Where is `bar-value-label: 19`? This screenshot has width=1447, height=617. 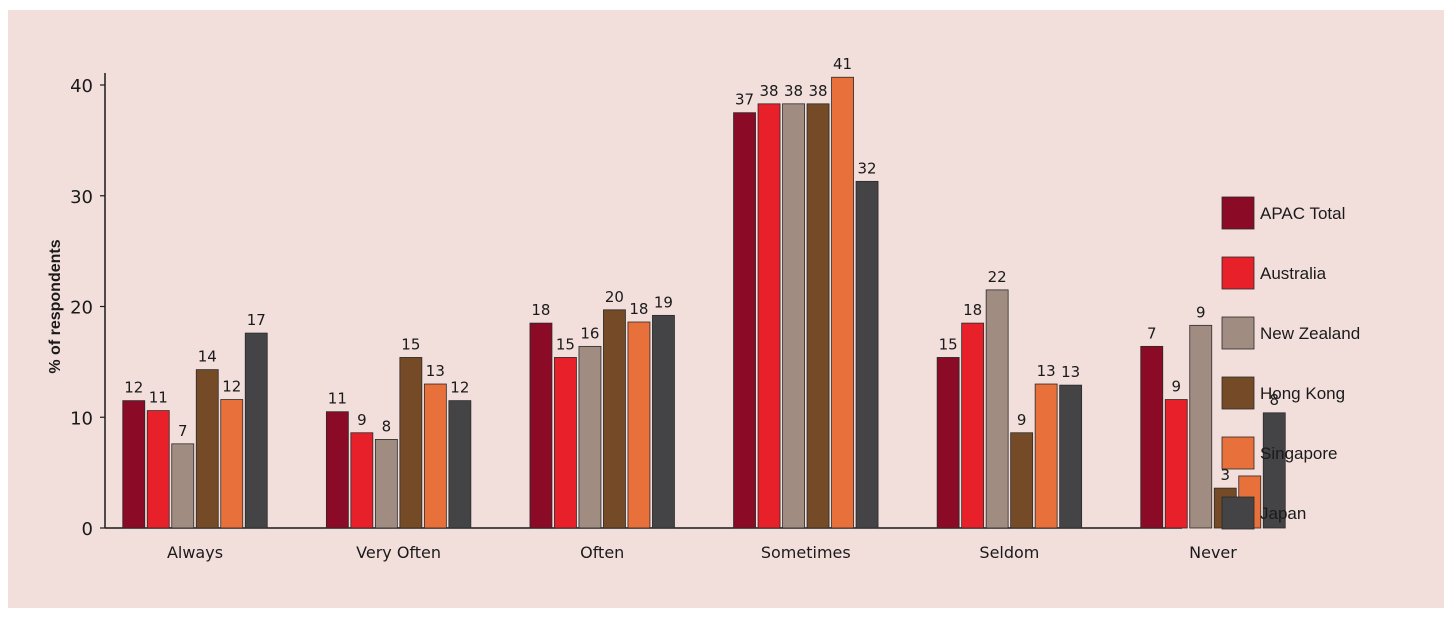
bar-value-label: 19 is located at coordinates (663, 302).